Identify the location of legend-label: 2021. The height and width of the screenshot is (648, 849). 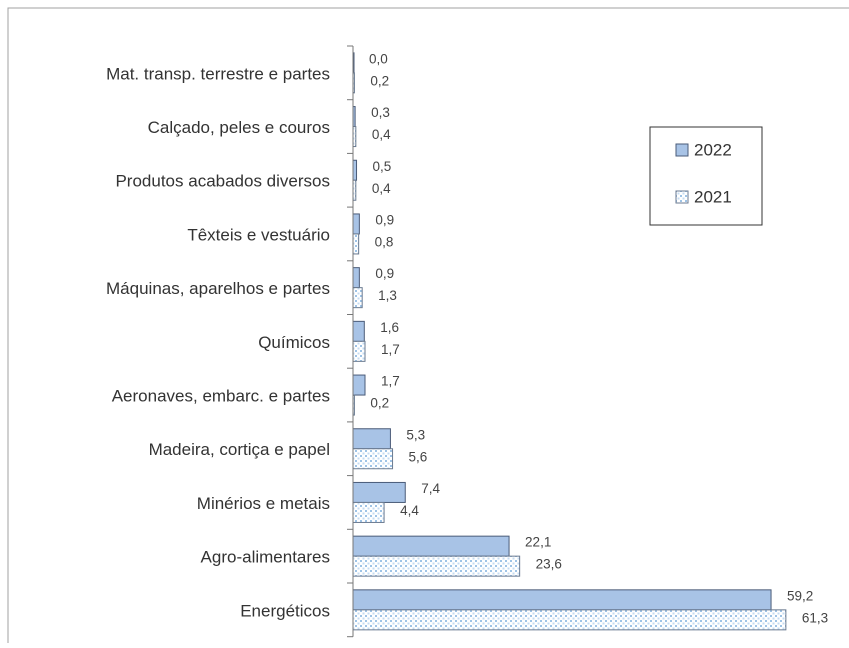
(713, 196).